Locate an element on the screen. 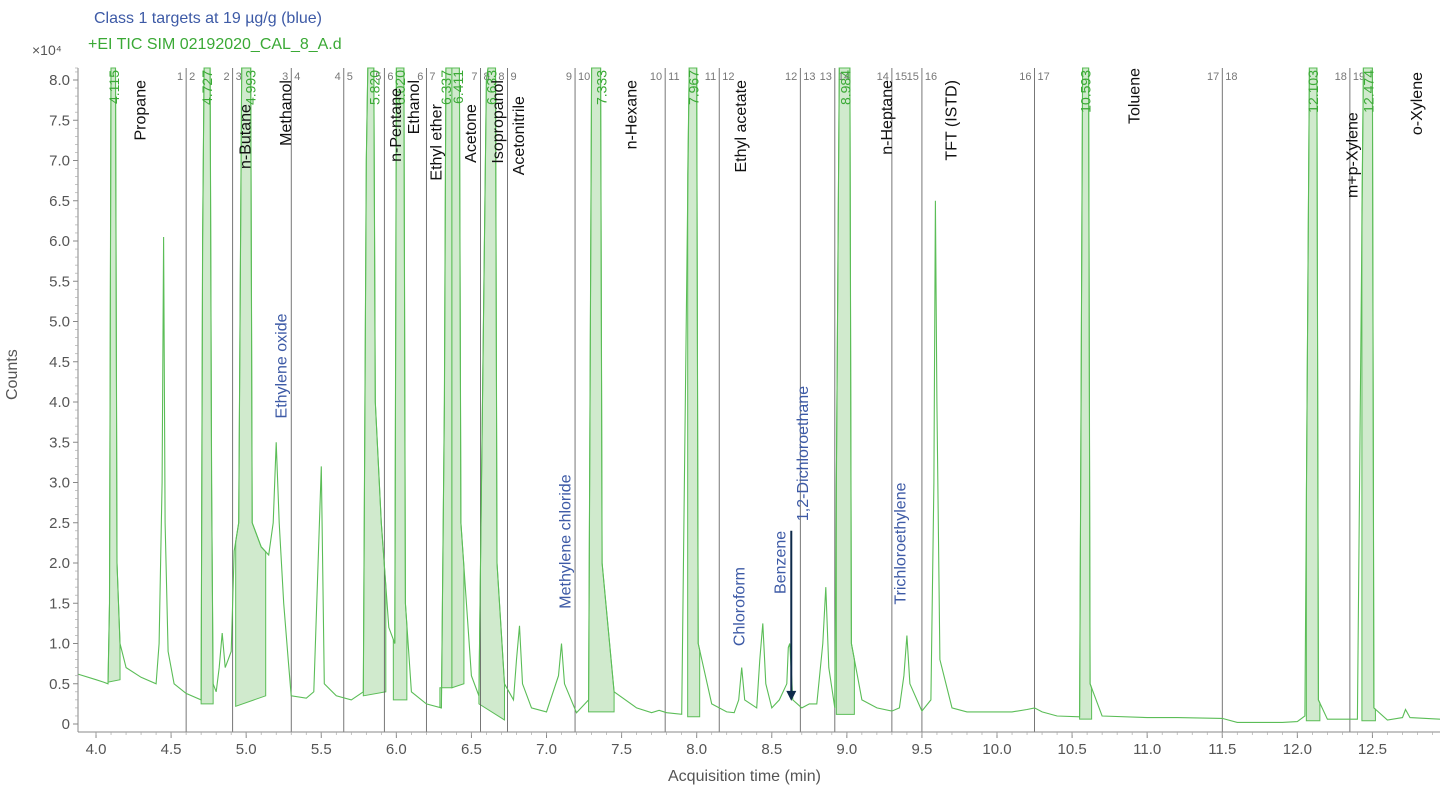 Image resolution: width=1440 pixels, height=791 pixels. compound-label: Chloroform is located at coordinates (740, 606).